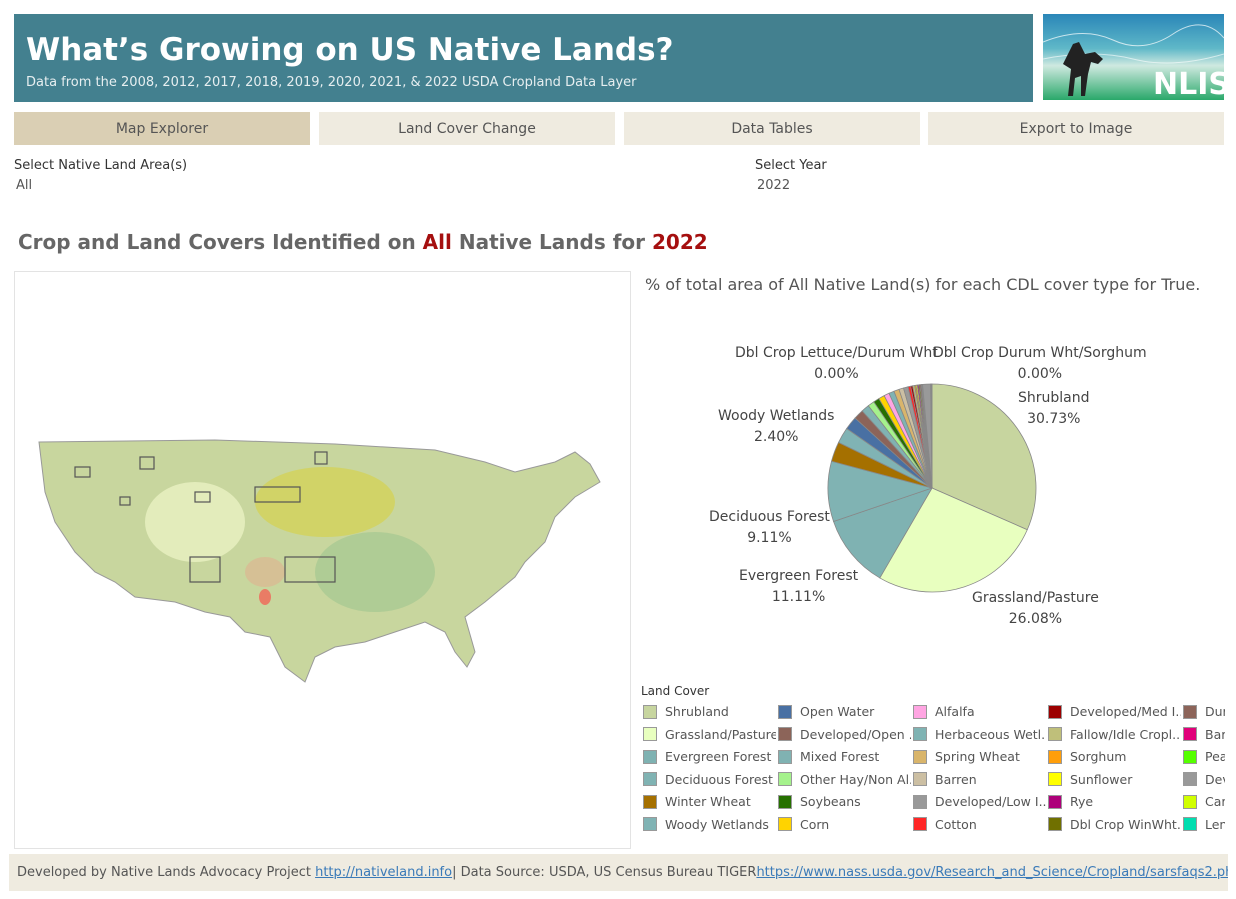 The height and width of the screenshot is (899, 1236). What do you see at coordinates (844, 779) in the screenshot?
I see `legend-item: Other Hay/Non Al..` at bounding box center [844, 779].